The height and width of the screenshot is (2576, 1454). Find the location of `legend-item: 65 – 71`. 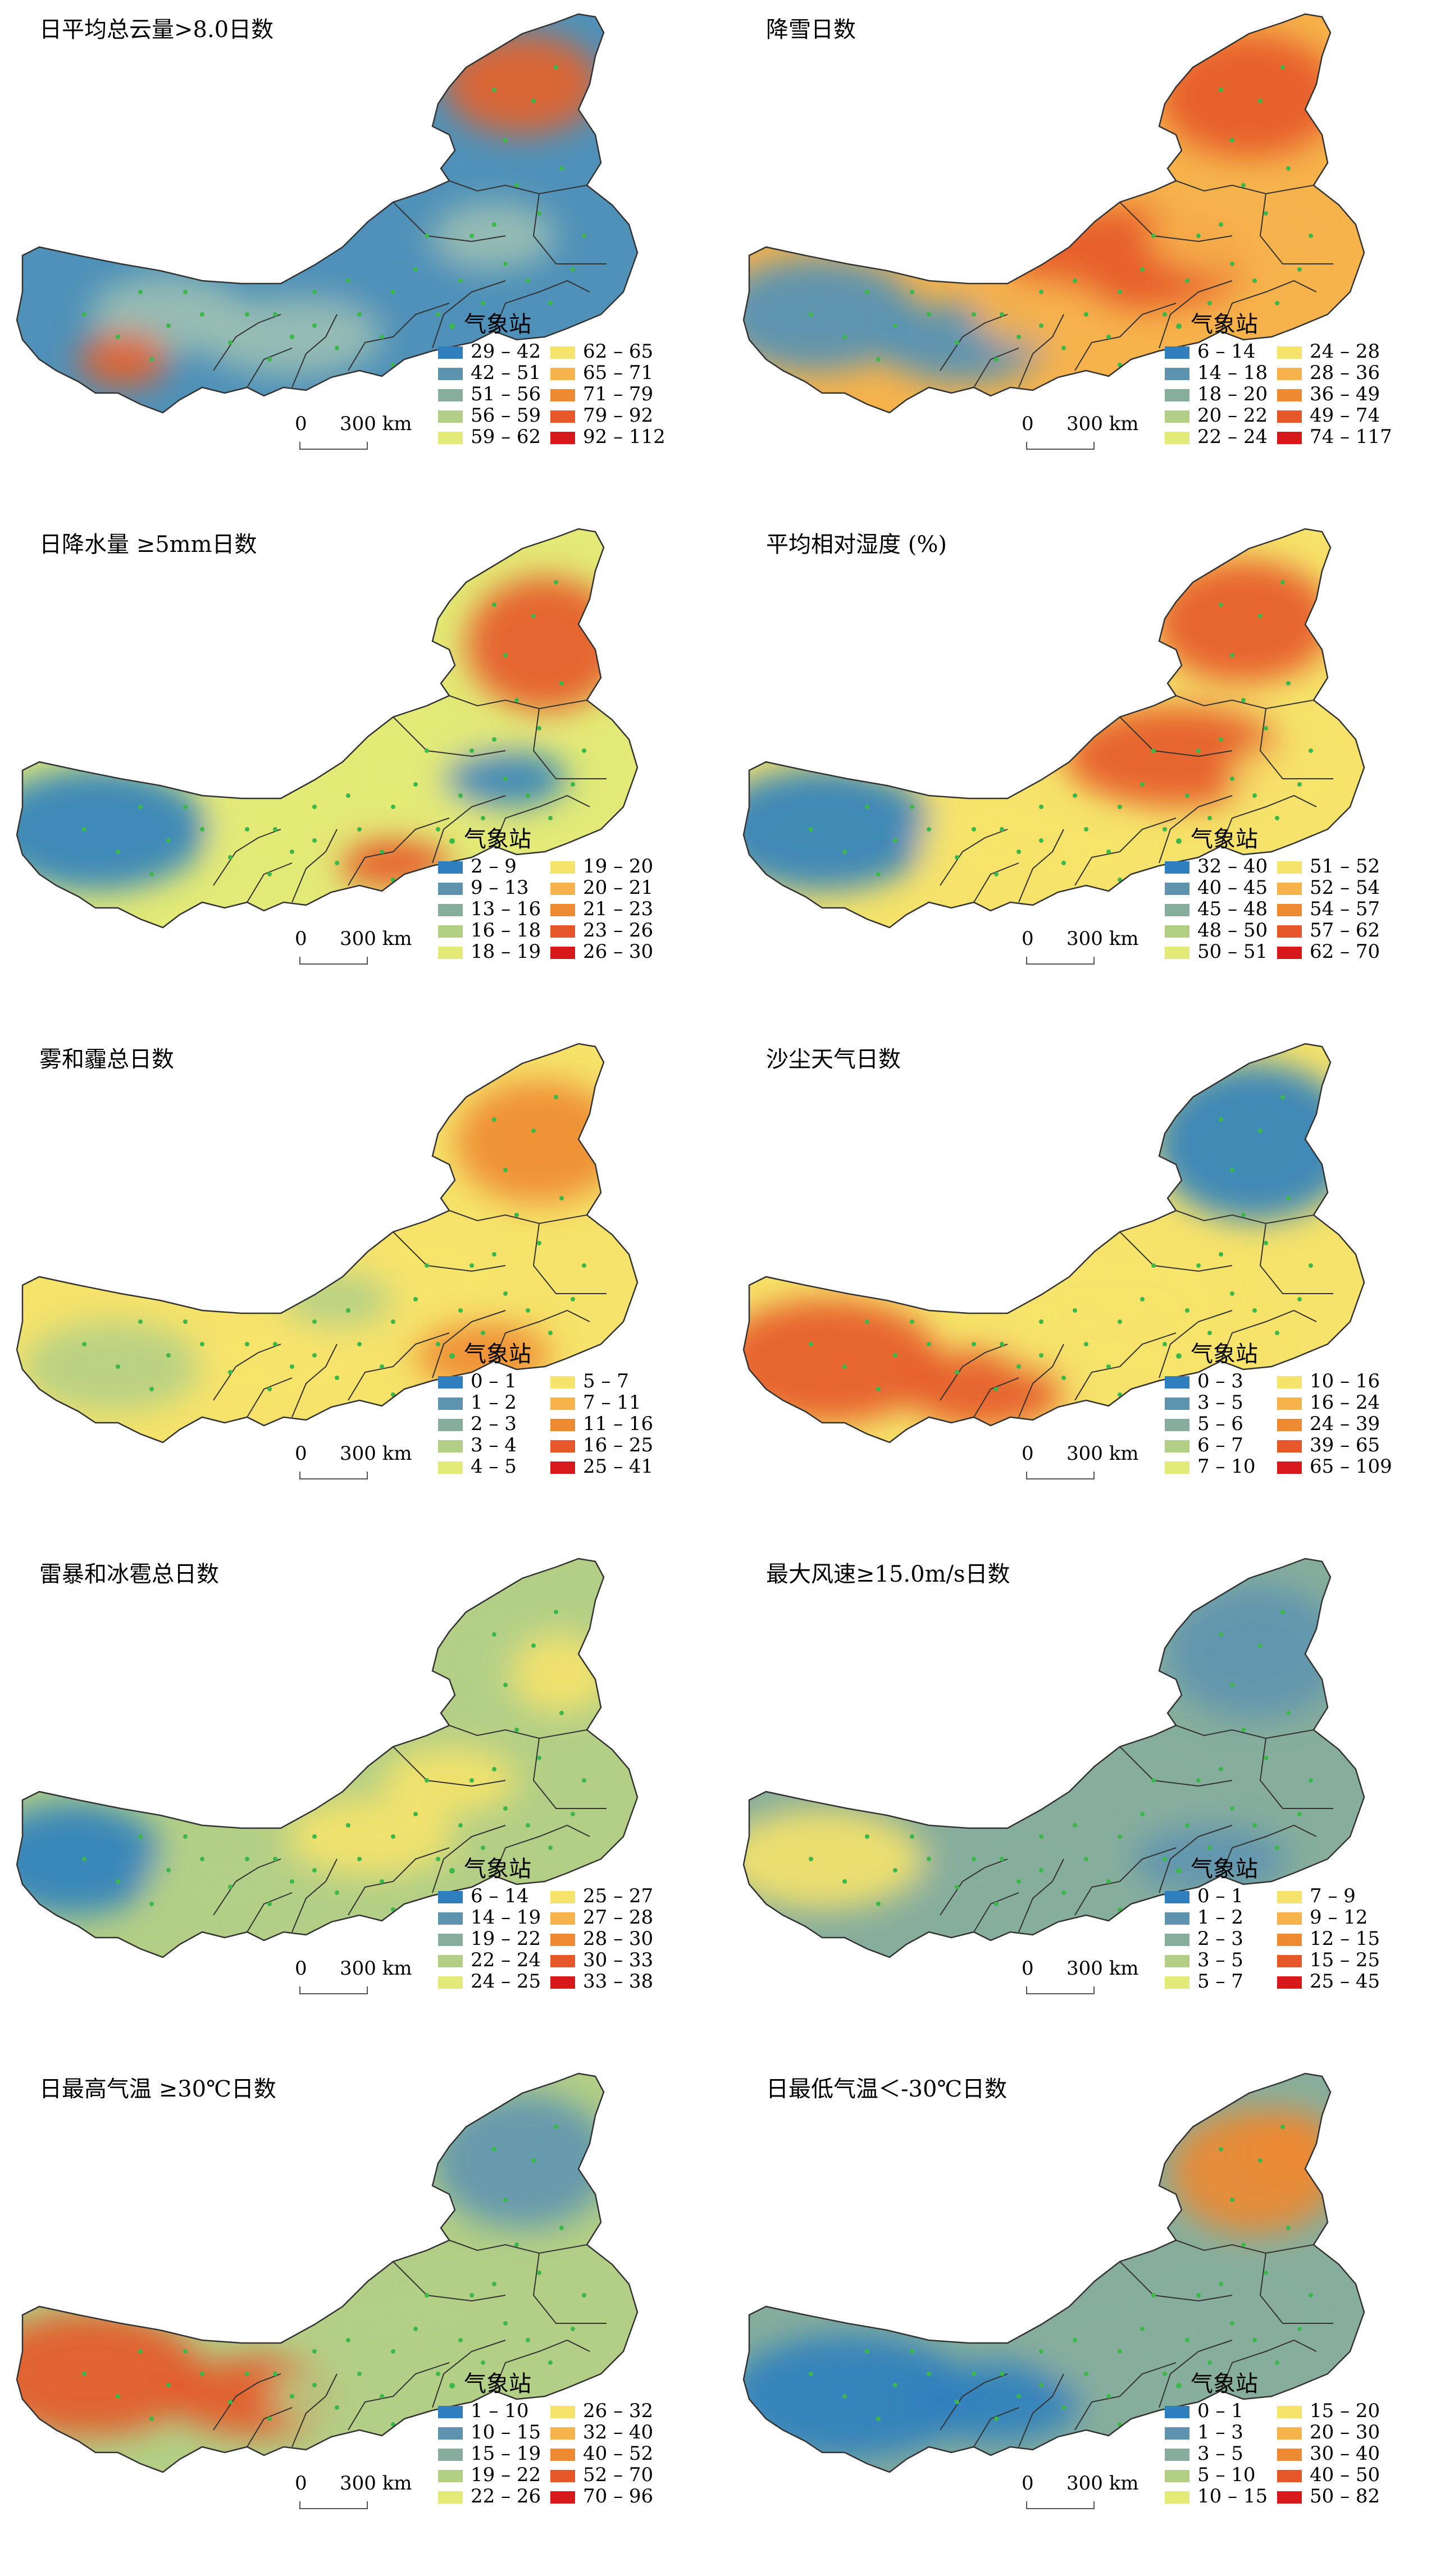

legend-item: 65 – 71 is located at coordinates (601, 372).